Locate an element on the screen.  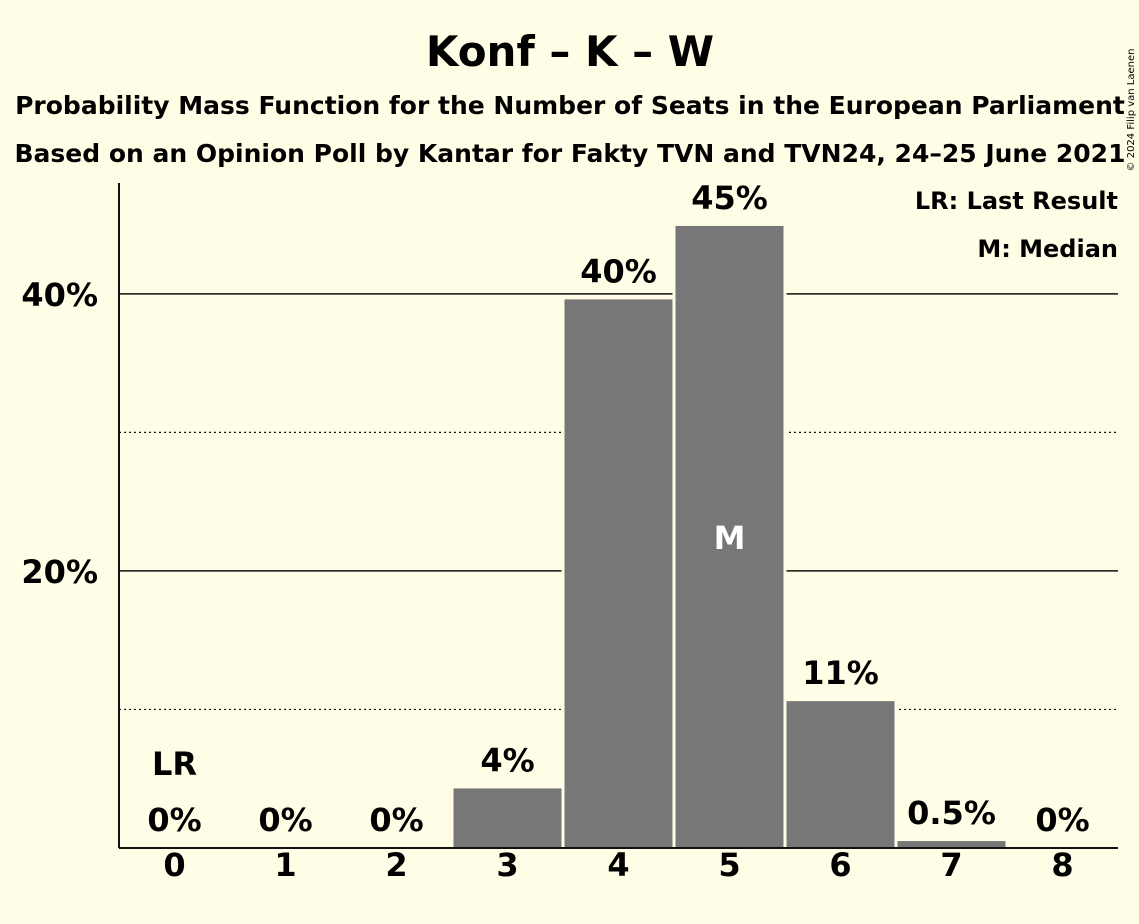
x-tick-label: 4 is located at coordinates (618, 865).